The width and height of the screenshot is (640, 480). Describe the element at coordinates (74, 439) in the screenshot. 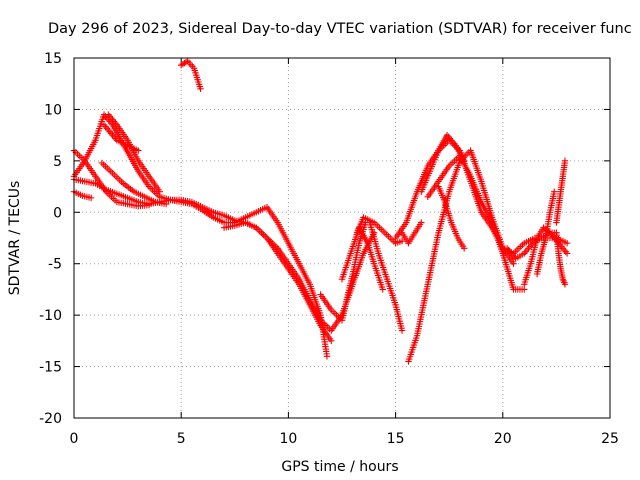

I see `x-tick-label: 0` at that location.